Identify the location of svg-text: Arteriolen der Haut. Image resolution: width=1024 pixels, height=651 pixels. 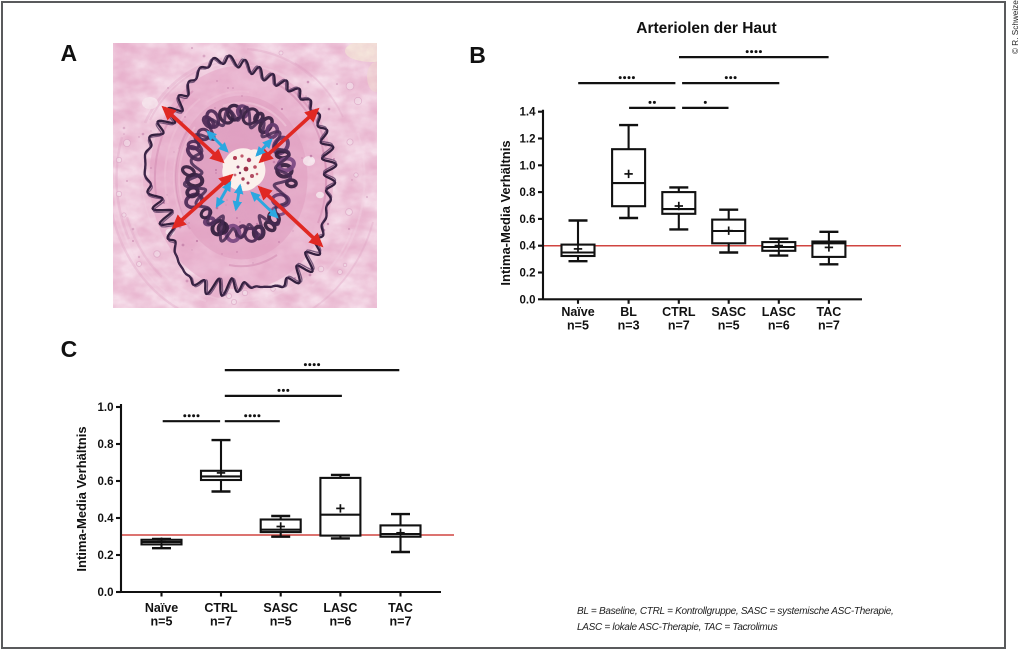
(706, 28).